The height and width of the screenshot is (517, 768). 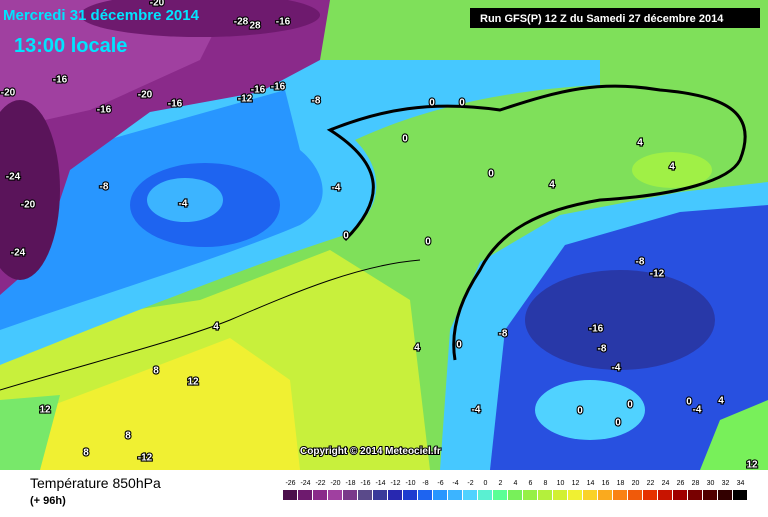 I want to click on contour-label: 28, so click(x=255, y=26).